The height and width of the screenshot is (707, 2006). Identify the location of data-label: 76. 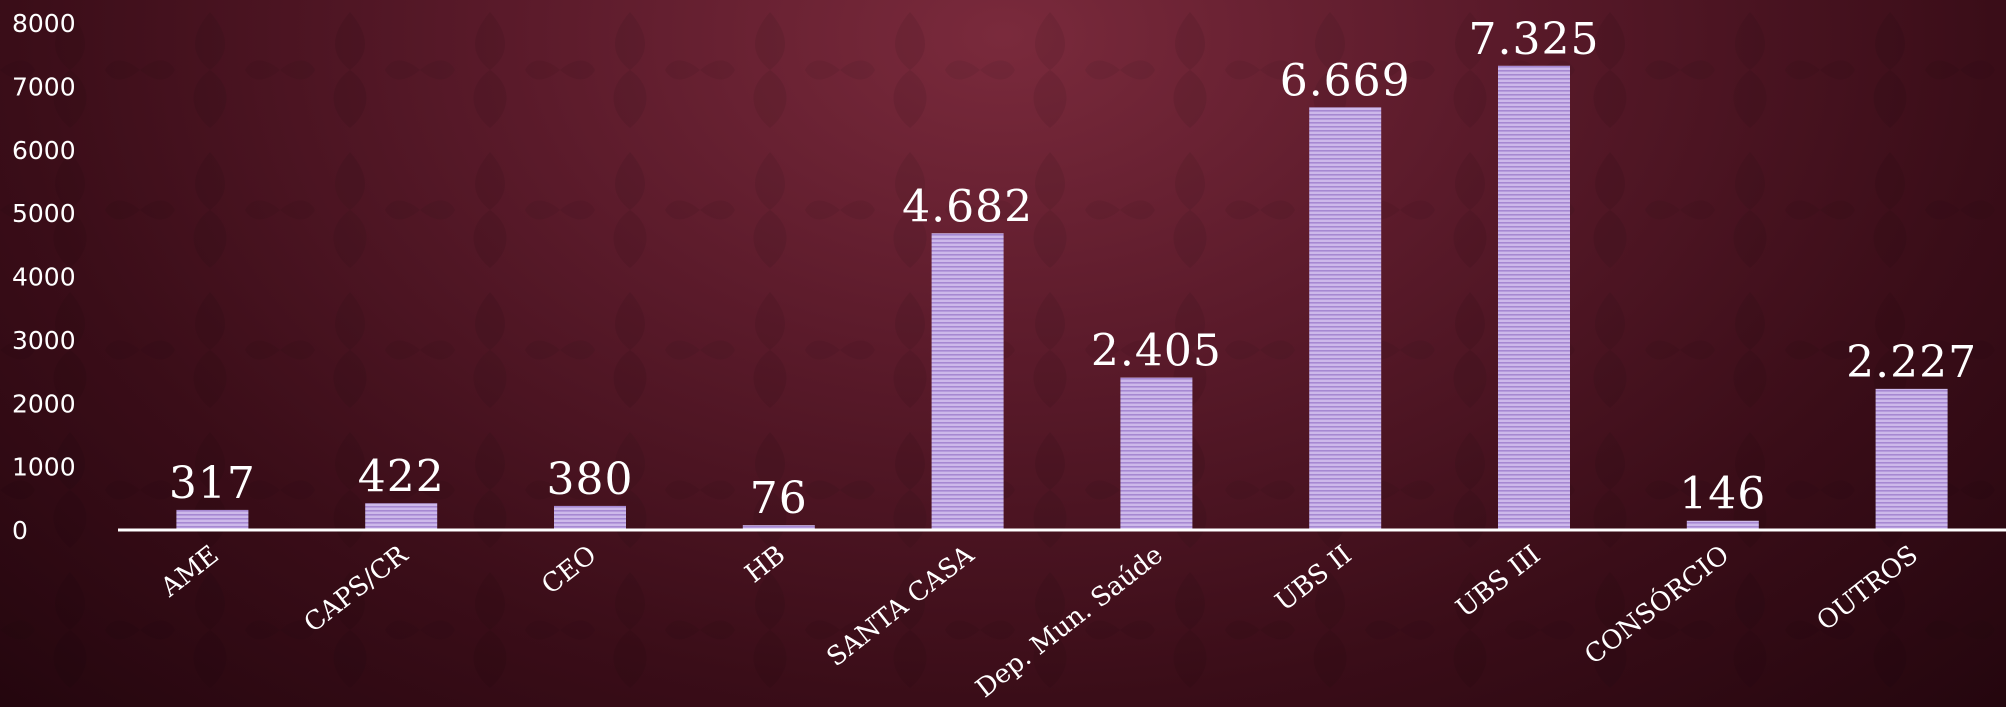
(779, 498).